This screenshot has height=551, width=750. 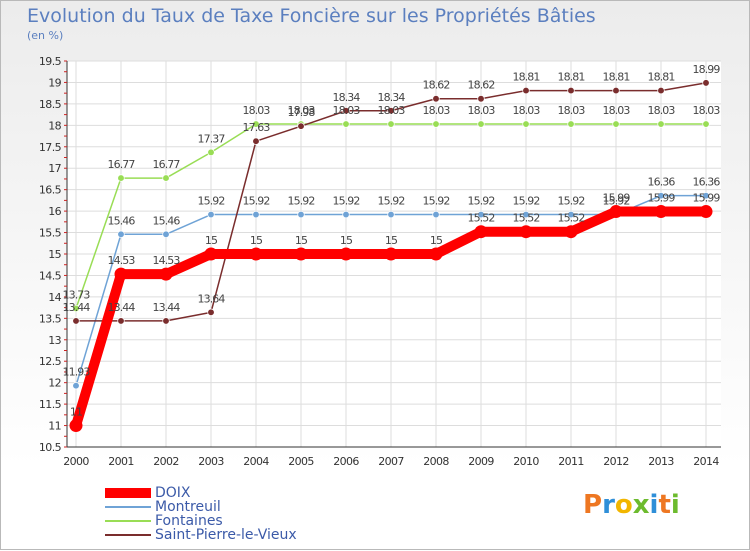 What do you see at coordinates (54, 340) in the screenshot?
I see `y-tick-label: 13` at bounding box center [54, 340].